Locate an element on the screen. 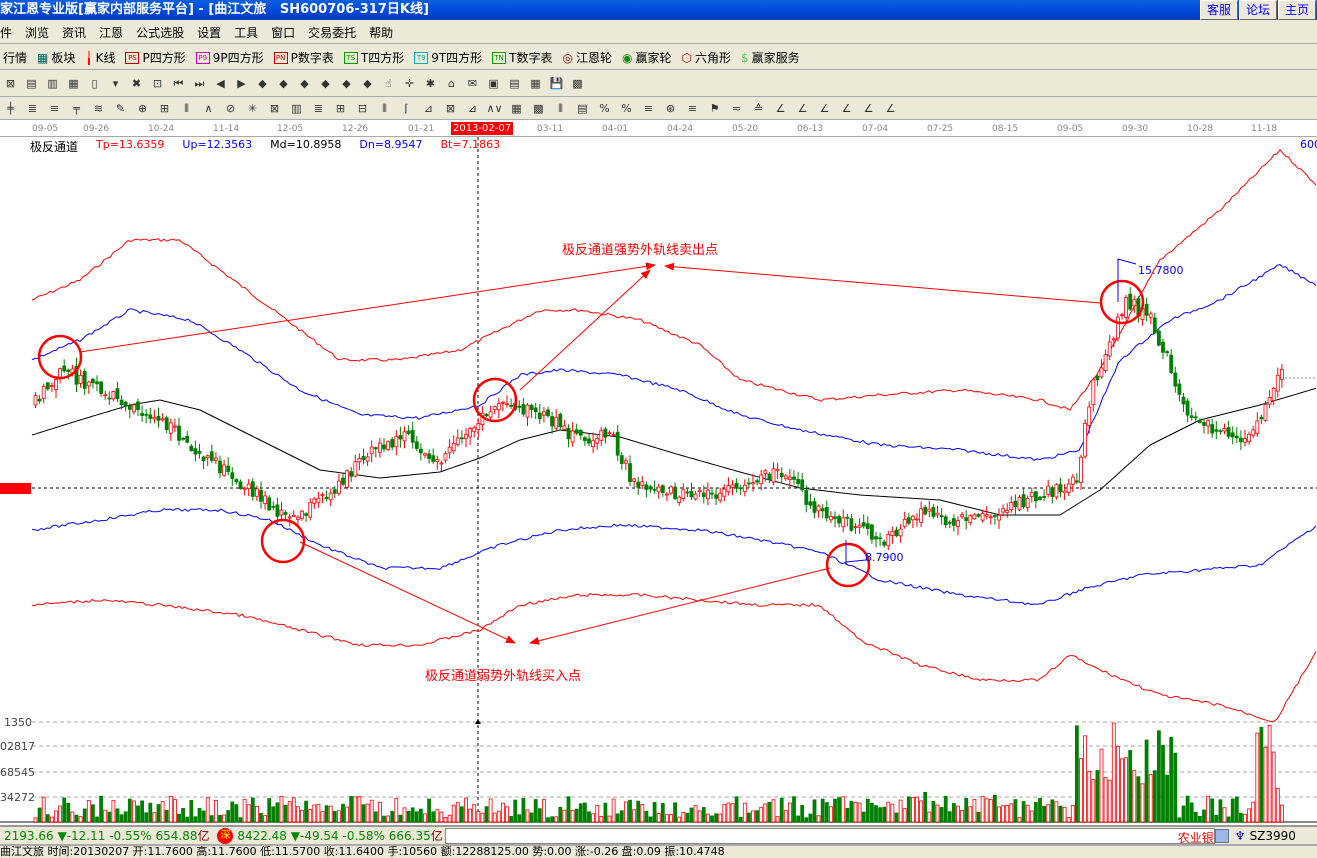 The width and height of the screenshot is (1317, 858). tool-icon: 💾 is located at coordinates (556, 83).